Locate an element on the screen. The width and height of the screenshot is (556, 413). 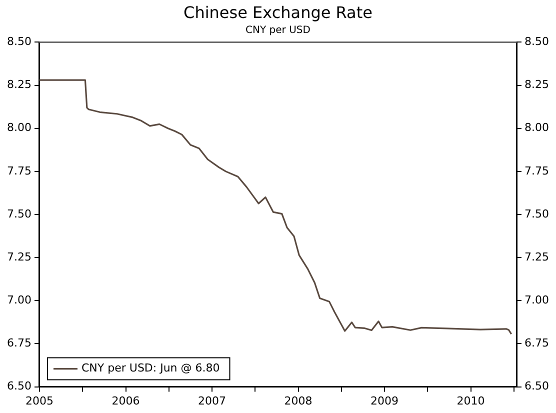
y2-tick-label: 8.00 is located at coordinates (537, 127).